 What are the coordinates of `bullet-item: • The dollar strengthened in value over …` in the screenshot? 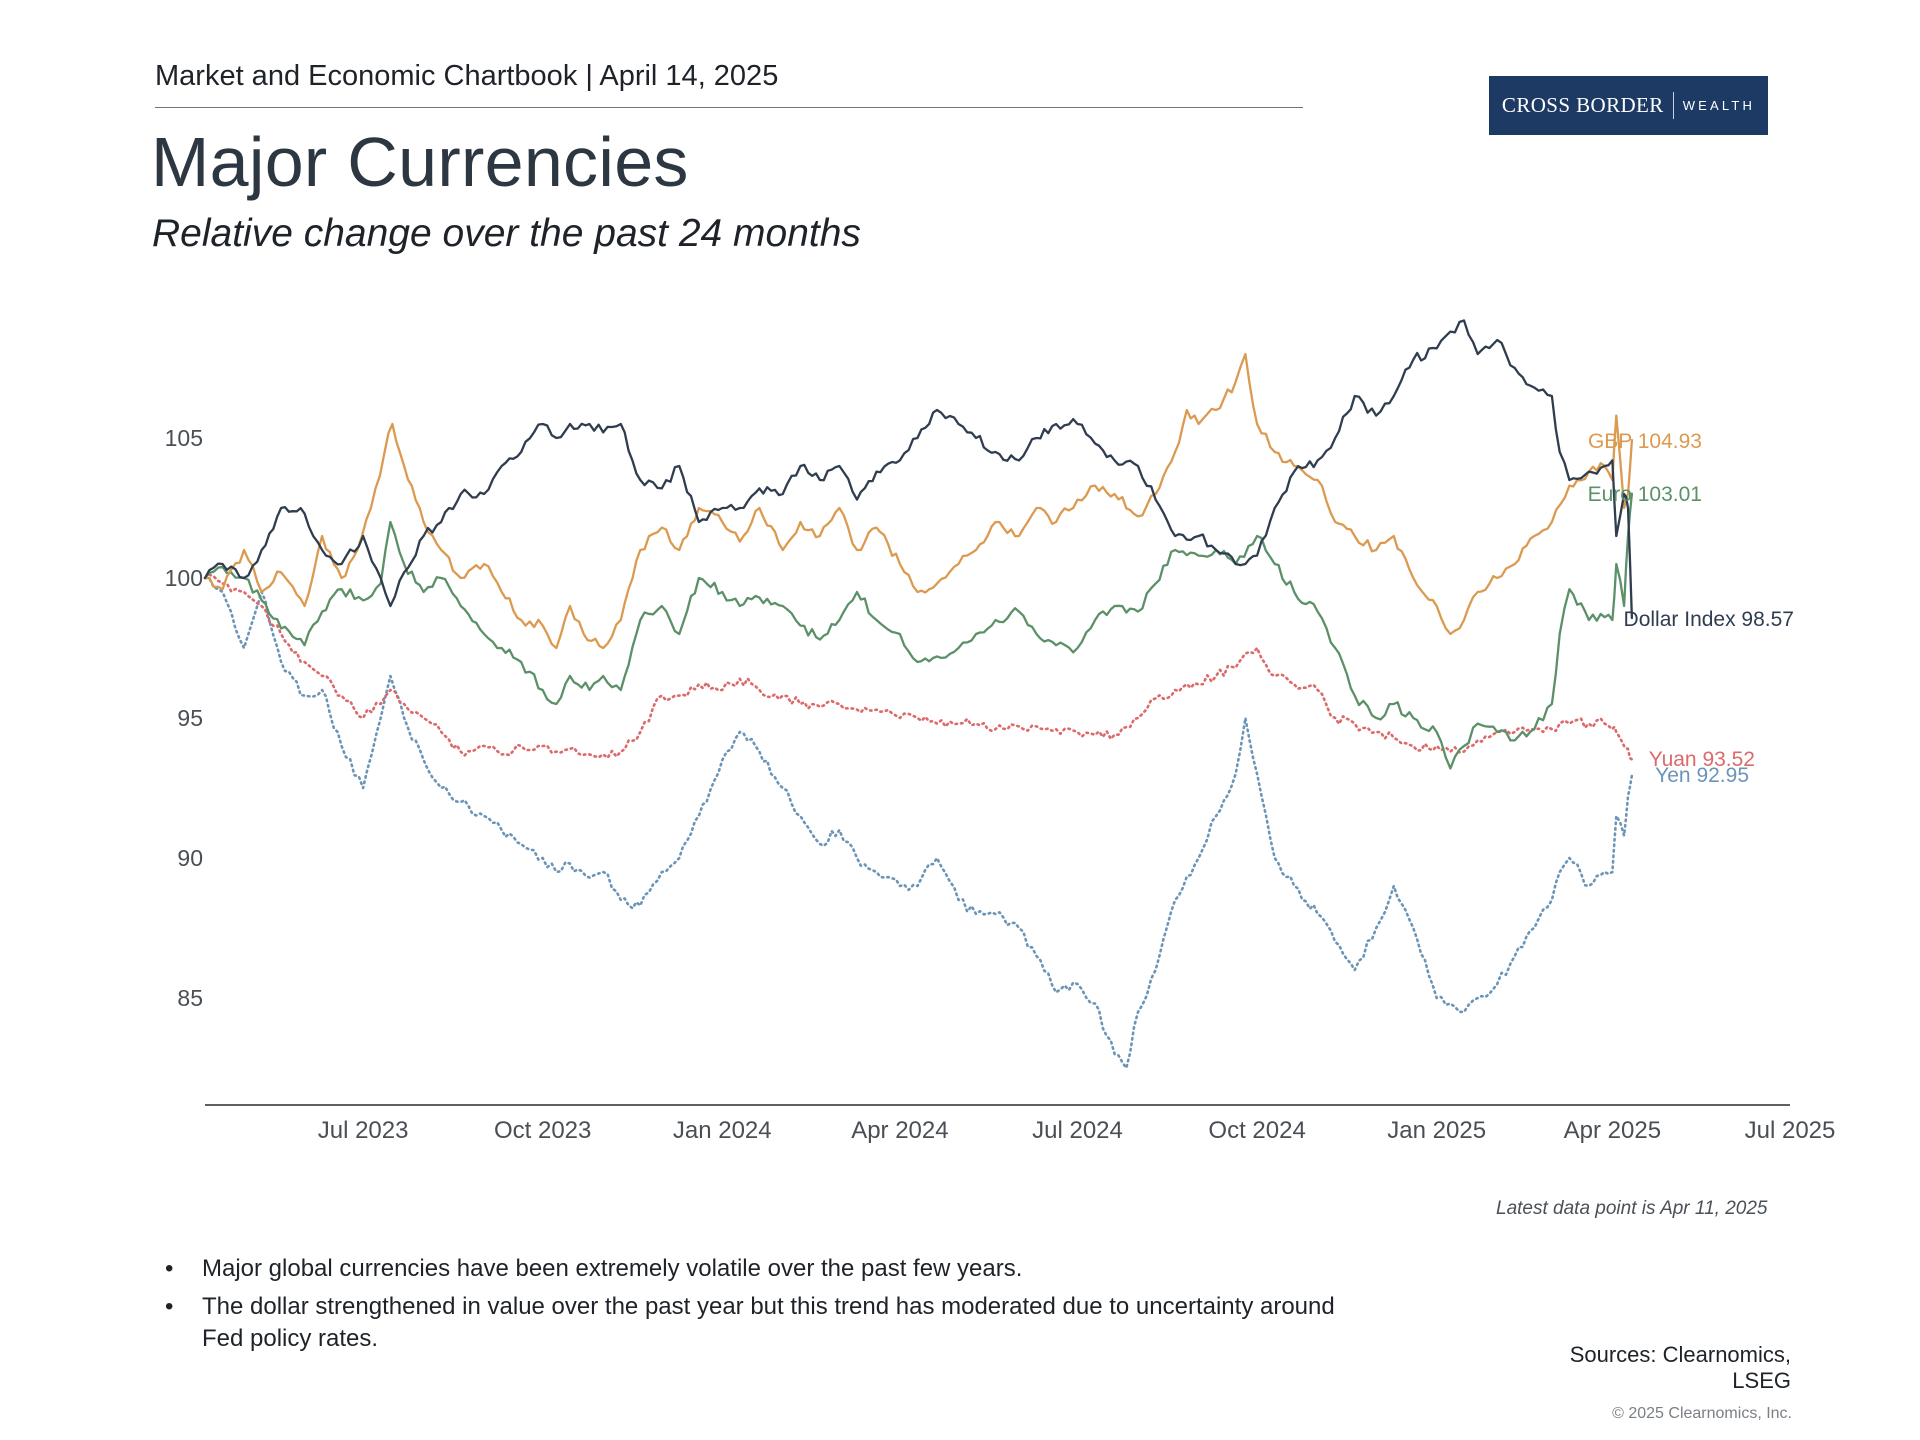 It's located at (755, 1323).